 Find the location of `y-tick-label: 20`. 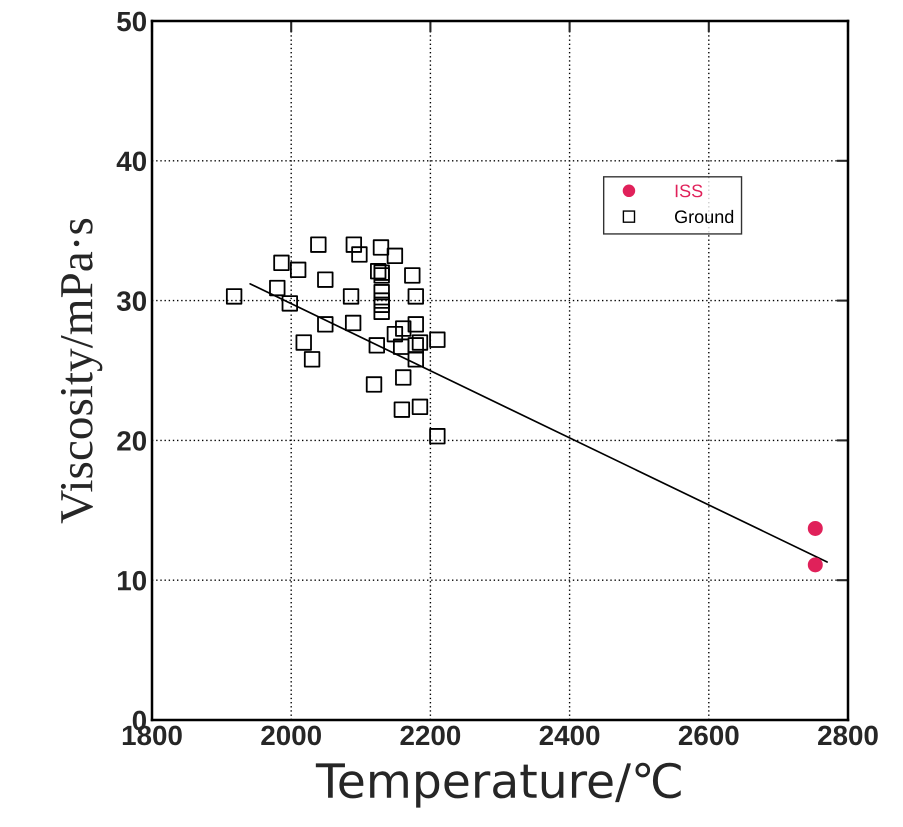

y-tick-label: 20 is located at coordinates (131, 441).